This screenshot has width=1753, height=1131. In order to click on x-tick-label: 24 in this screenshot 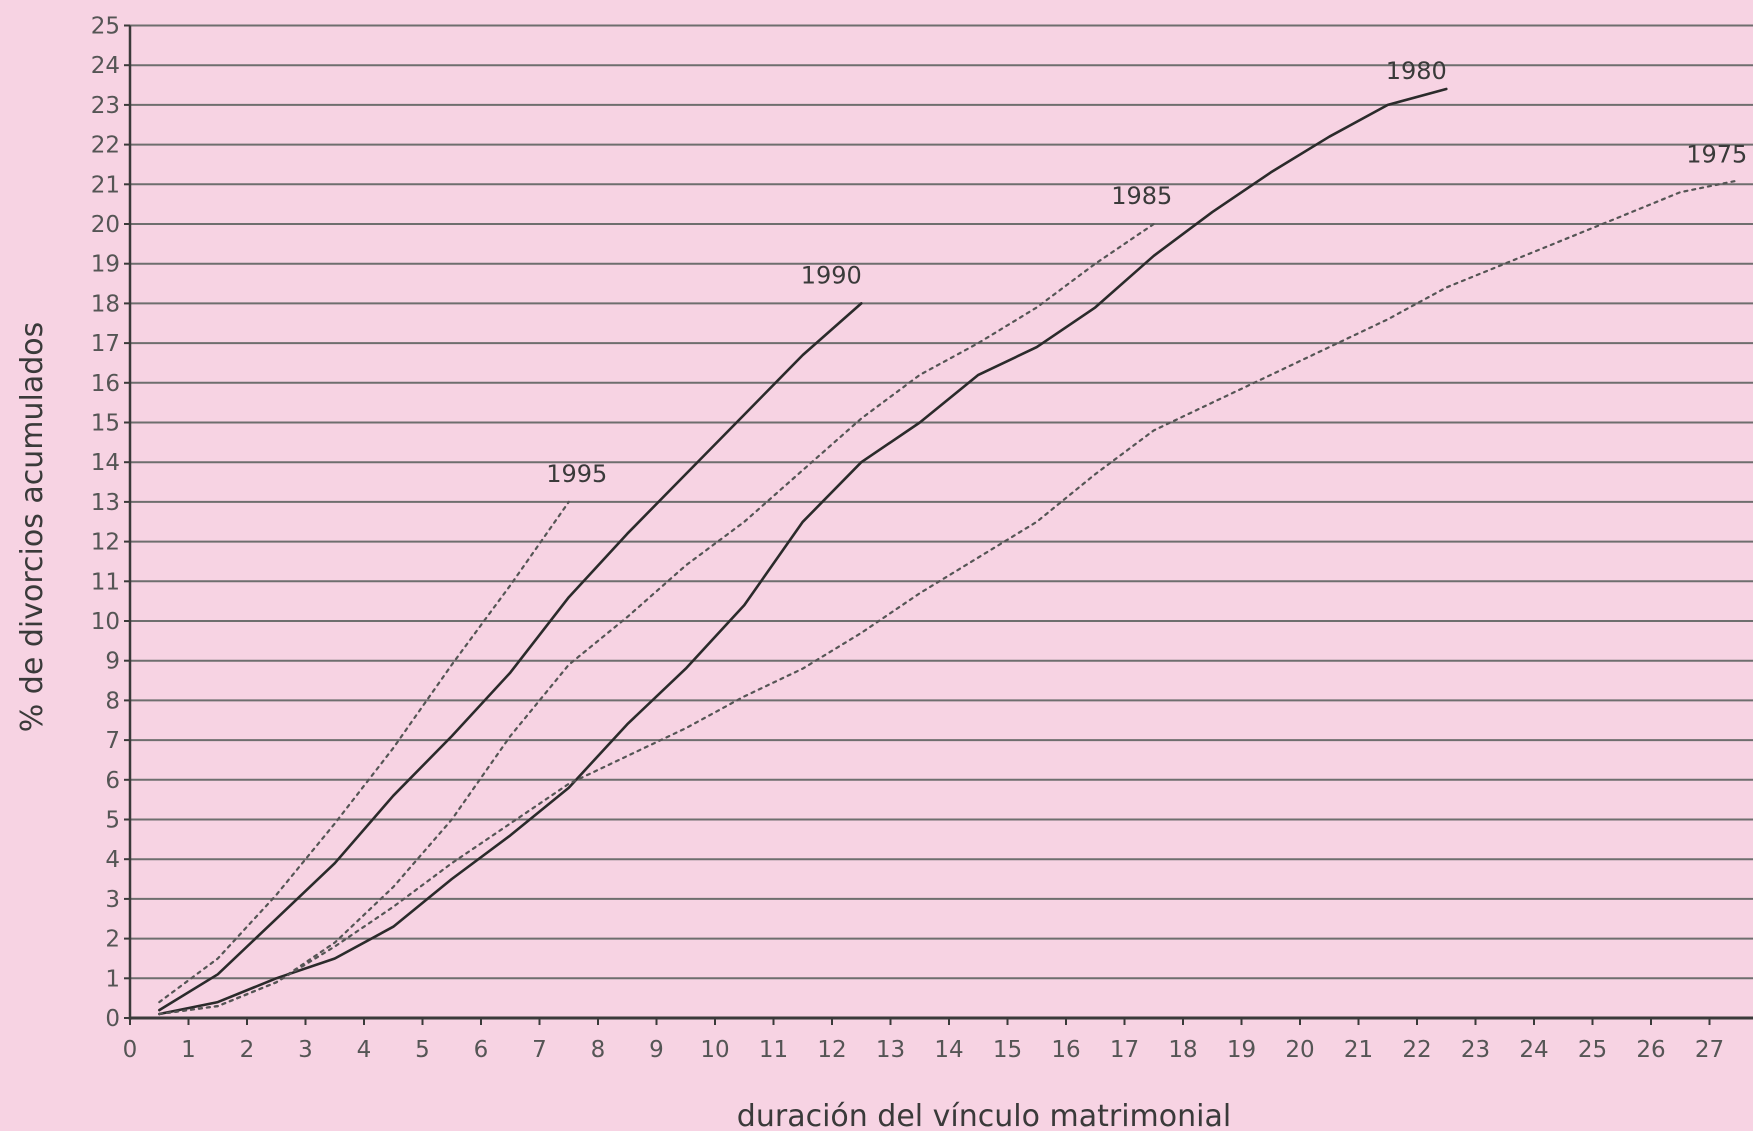, I will do `click(1533, 1050)`.